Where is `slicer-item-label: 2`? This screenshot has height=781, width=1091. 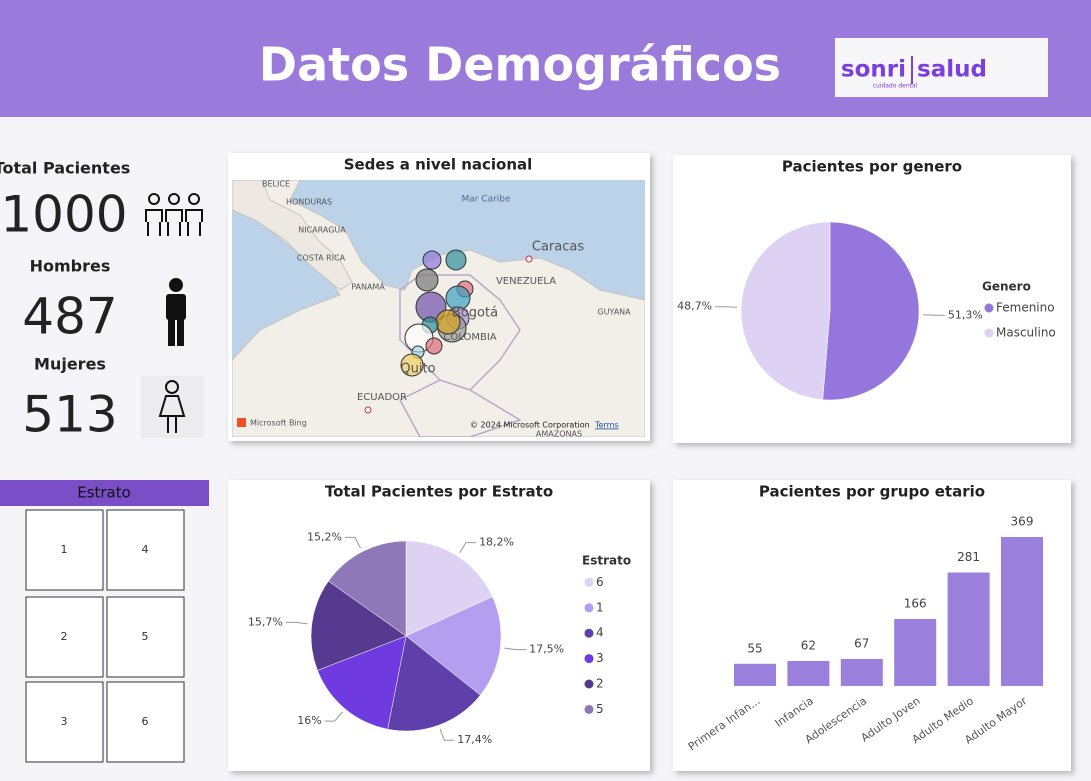
slicer-item-label: 2 is located at coordinates (64, 636).